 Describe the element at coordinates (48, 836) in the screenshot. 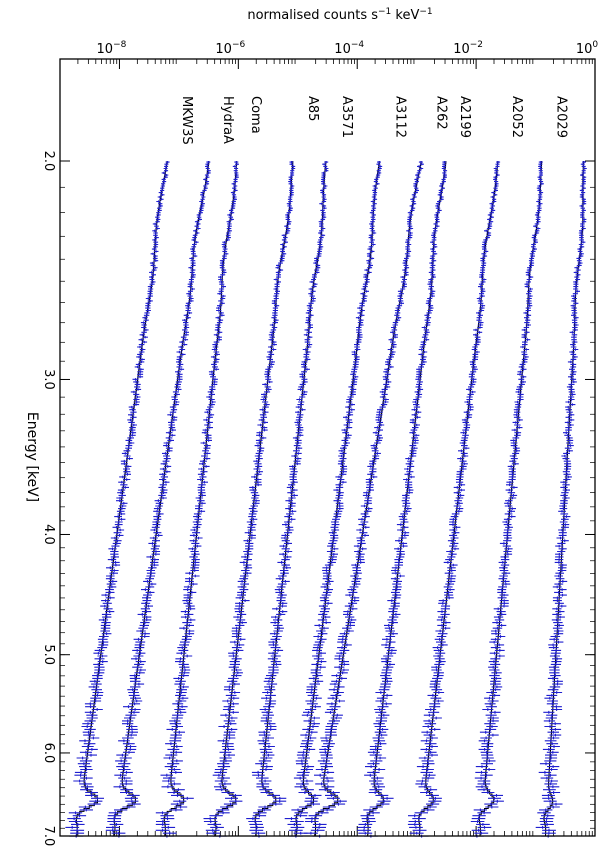

I see `x-tick-label: 7.0` at that location.